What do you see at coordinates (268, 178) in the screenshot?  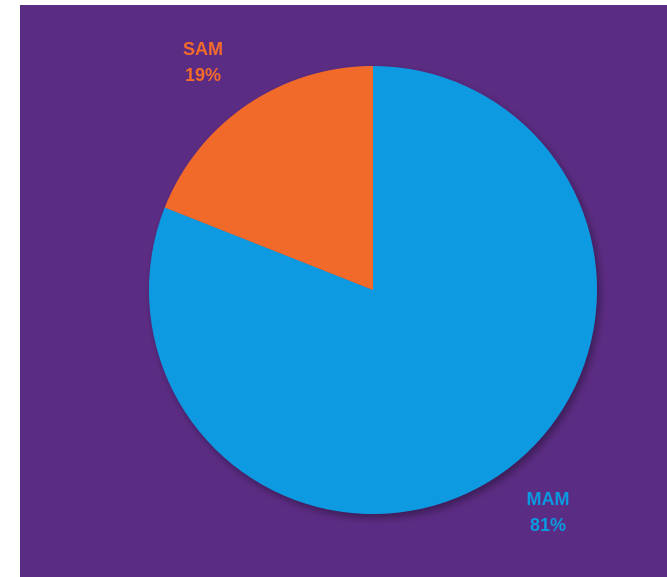 I see `pie-slice-sam` at bounding box center [268, 178].